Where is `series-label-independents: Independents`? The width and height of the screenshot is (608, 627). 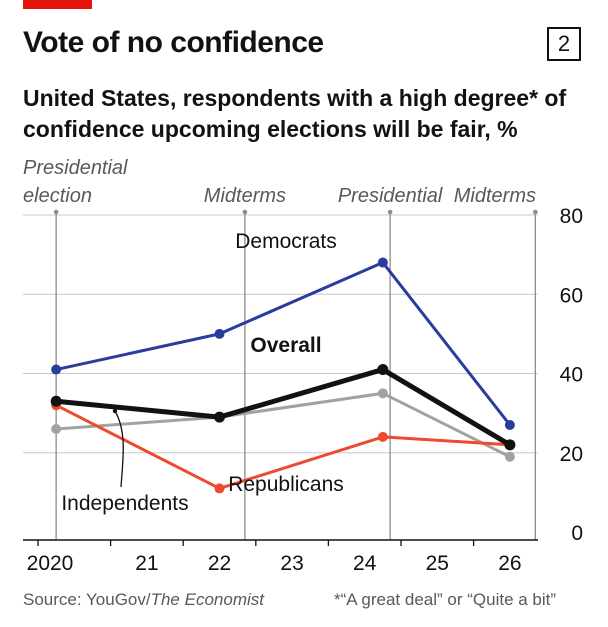 series-label-independents: Independents is located at coordinates (124, 503).